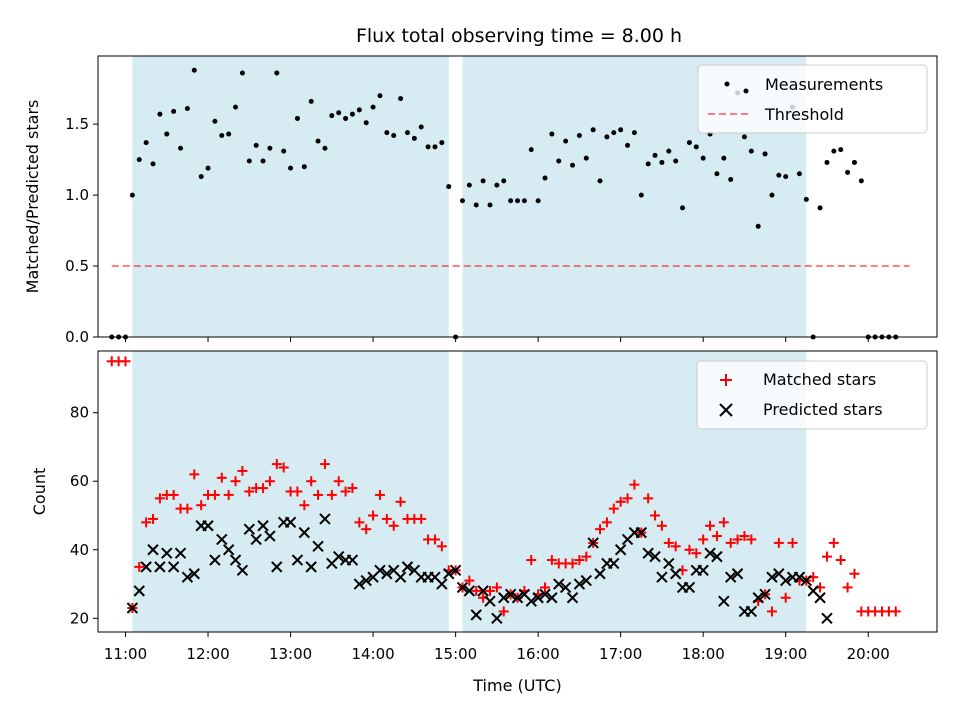 The height and width of the screenshot is (720, 960). I want to click on predicted-stars-points, so click(479, 568).